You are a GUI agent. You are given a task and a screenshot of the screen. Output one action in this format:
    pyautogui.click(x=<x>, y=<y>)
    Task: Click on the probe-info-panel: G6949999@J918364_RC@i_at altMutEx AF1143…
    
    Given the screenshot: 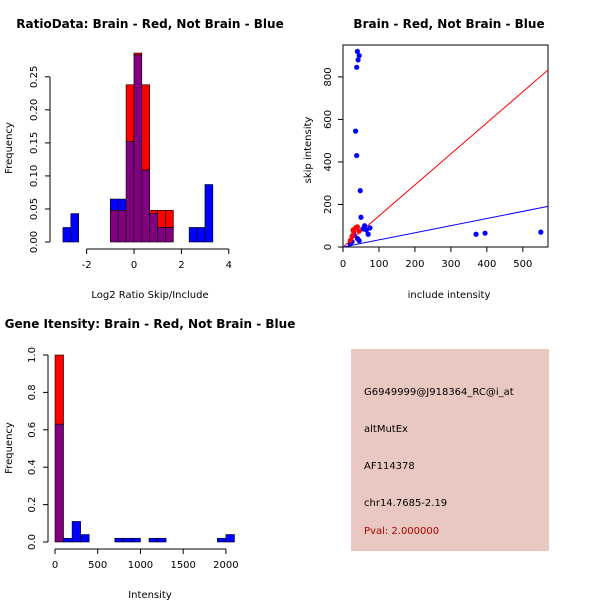 What is the action you would take?
    pyautogui.click(x=450, y=450)
    